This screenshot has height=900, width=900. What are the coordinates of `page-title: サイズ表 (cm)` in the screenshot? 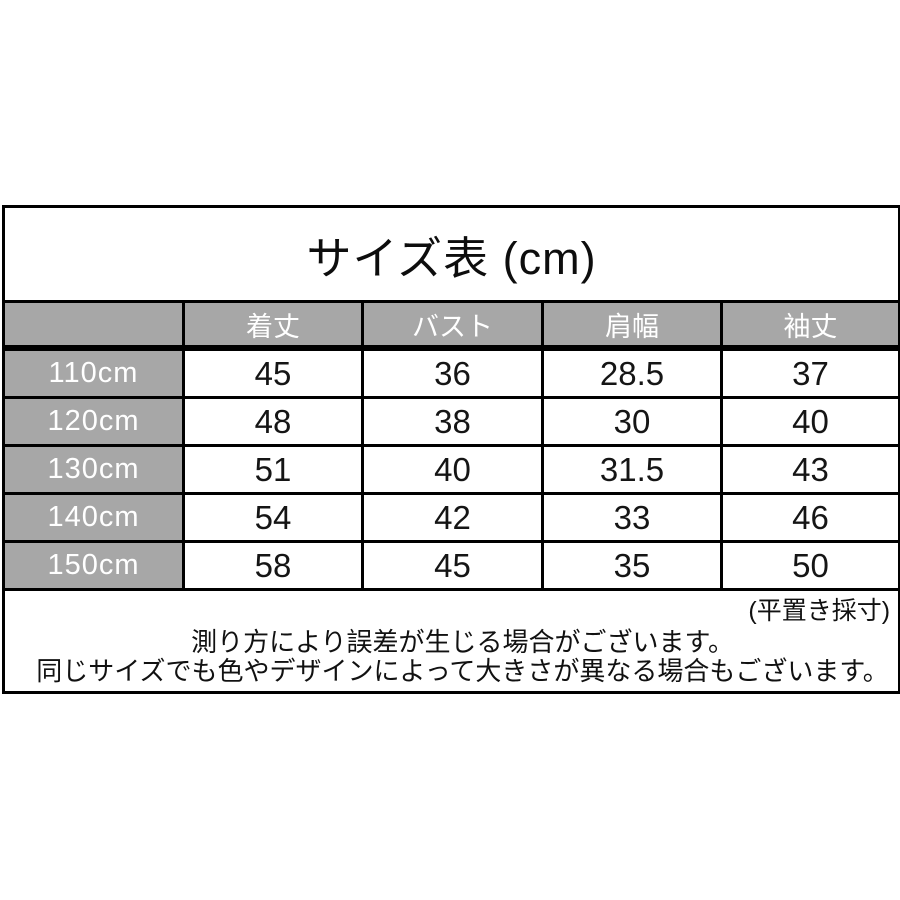 It's located at (450, 254).